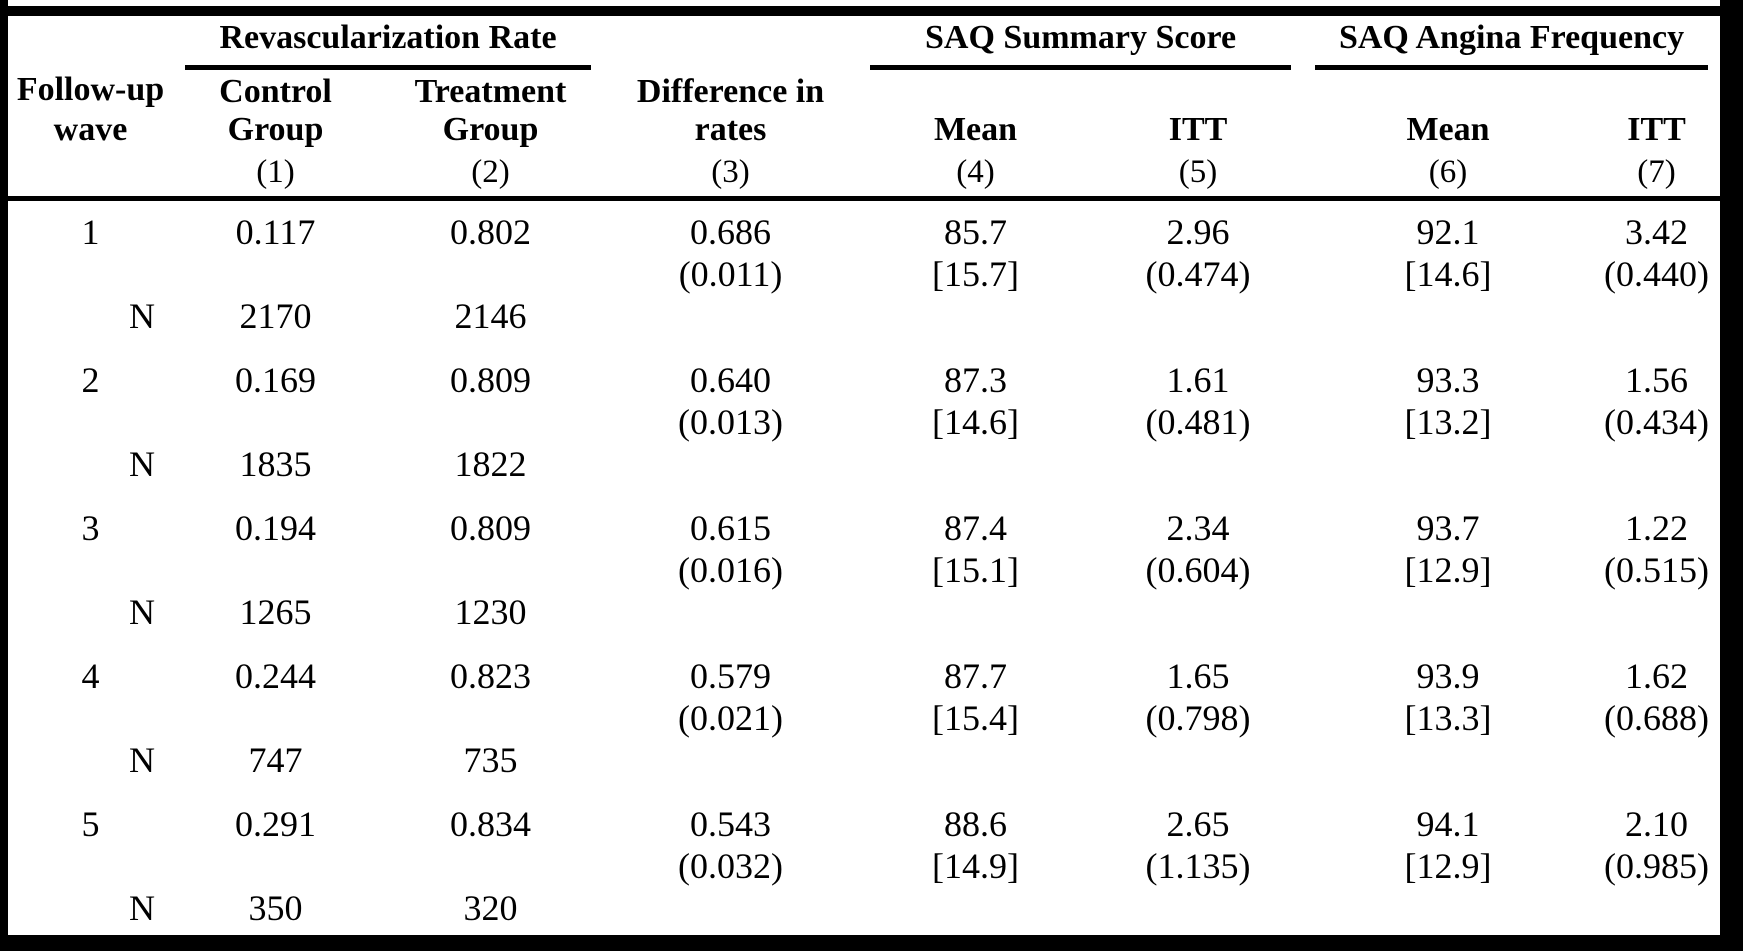  What do you see at coordinates (490, 135) in the screenshot?
I see `header-treatment-group: Treatment Group (2)` at bounding box center [490, 135].